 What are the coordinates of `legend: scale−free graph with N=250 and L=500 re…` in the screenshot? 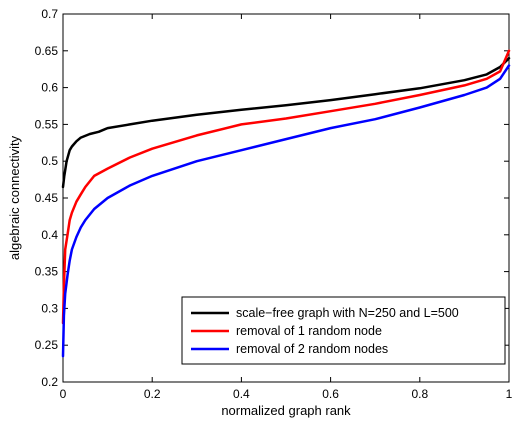 It's located at (343, 330).